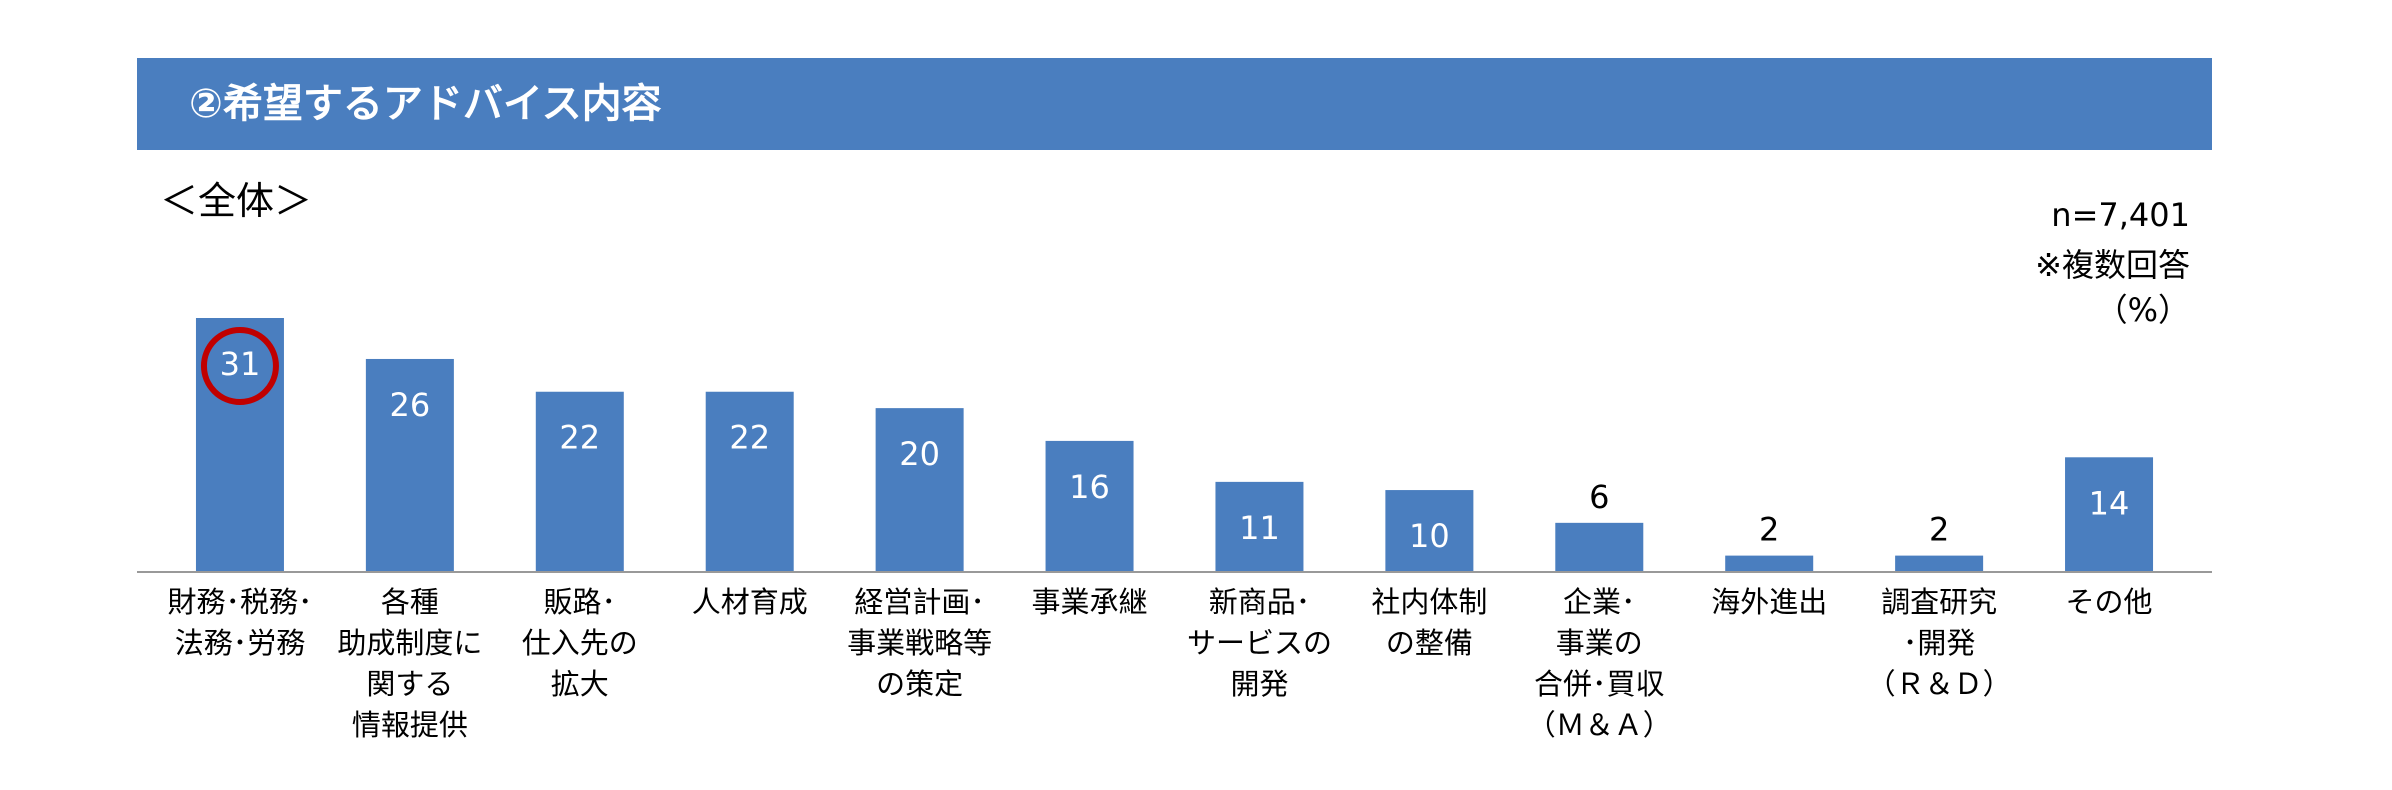 The width and height of the screenshot is (2392, 790). What do you see at coordinates (1939, 643) in the screenshot?
I see `x-tick-label: 調査研究 ･開発 （Ｒ＆Ｄ）` at bounding box center [1939, 643].